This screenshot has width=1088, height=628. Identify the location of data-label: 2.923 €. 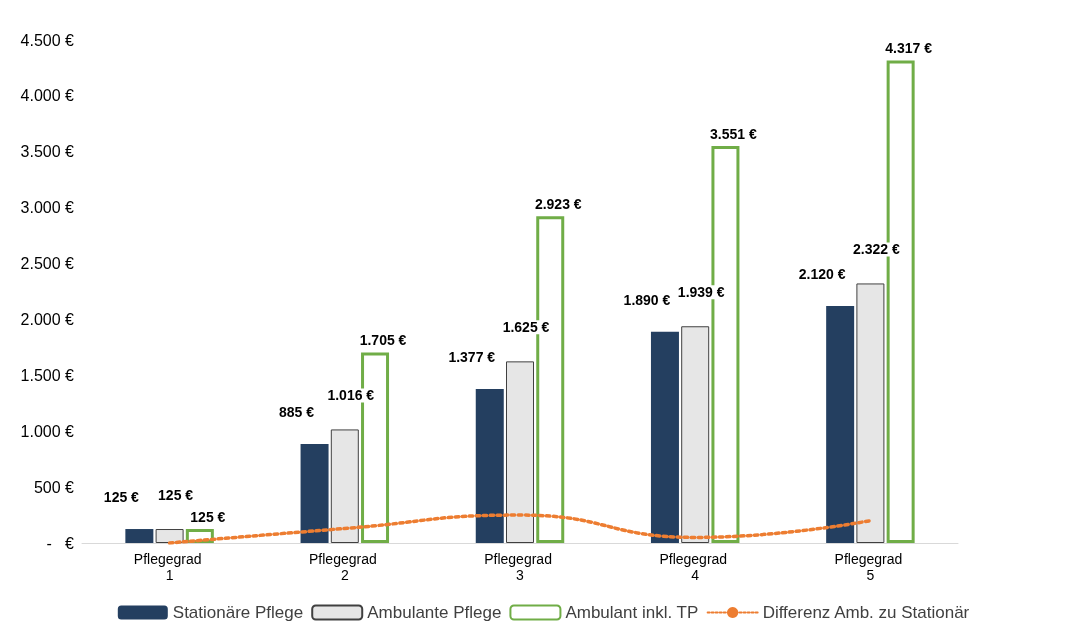
(558, 204).